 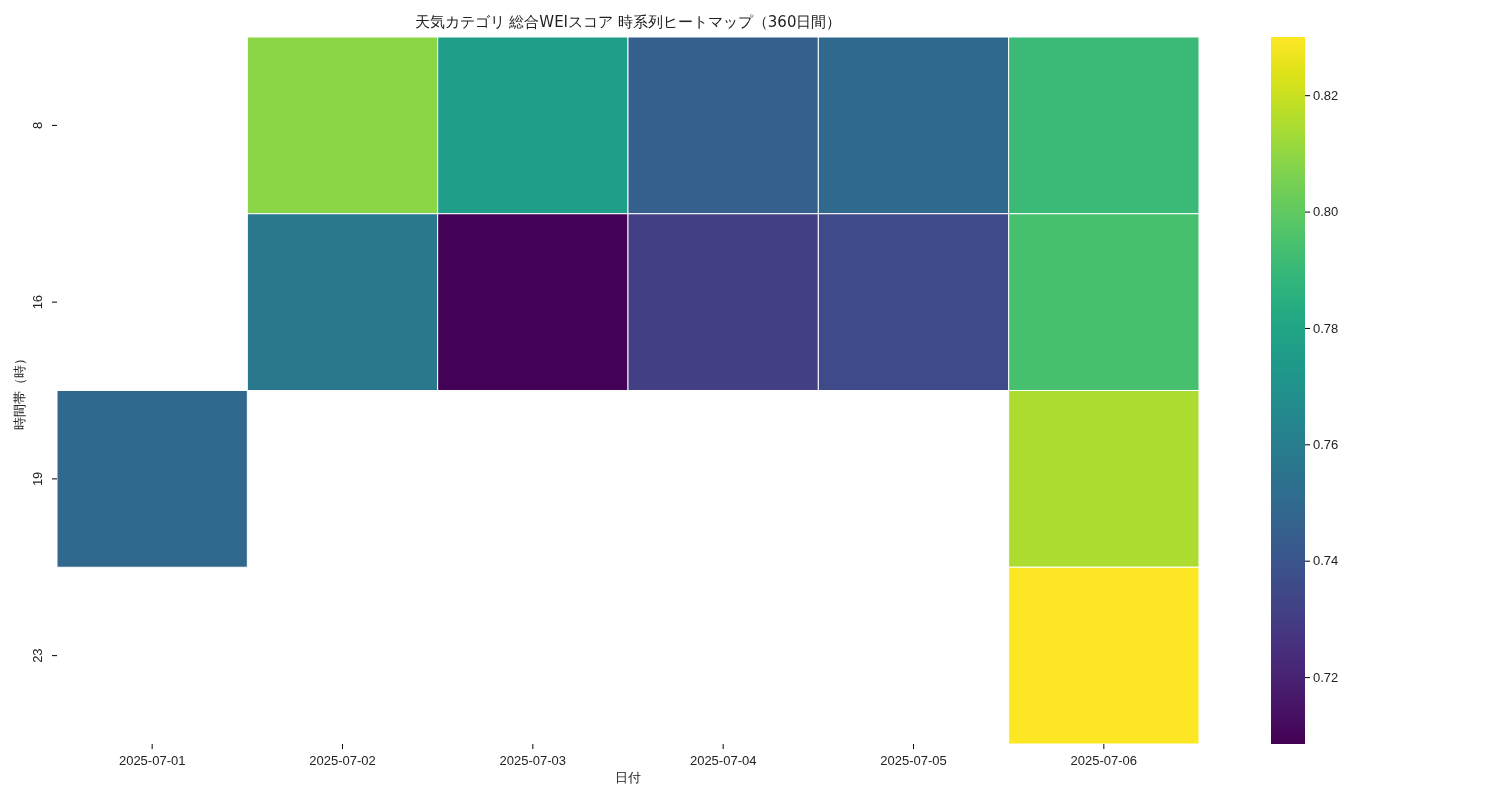 I want to click on y-tick-label: 8, so click(x=38, y=125).